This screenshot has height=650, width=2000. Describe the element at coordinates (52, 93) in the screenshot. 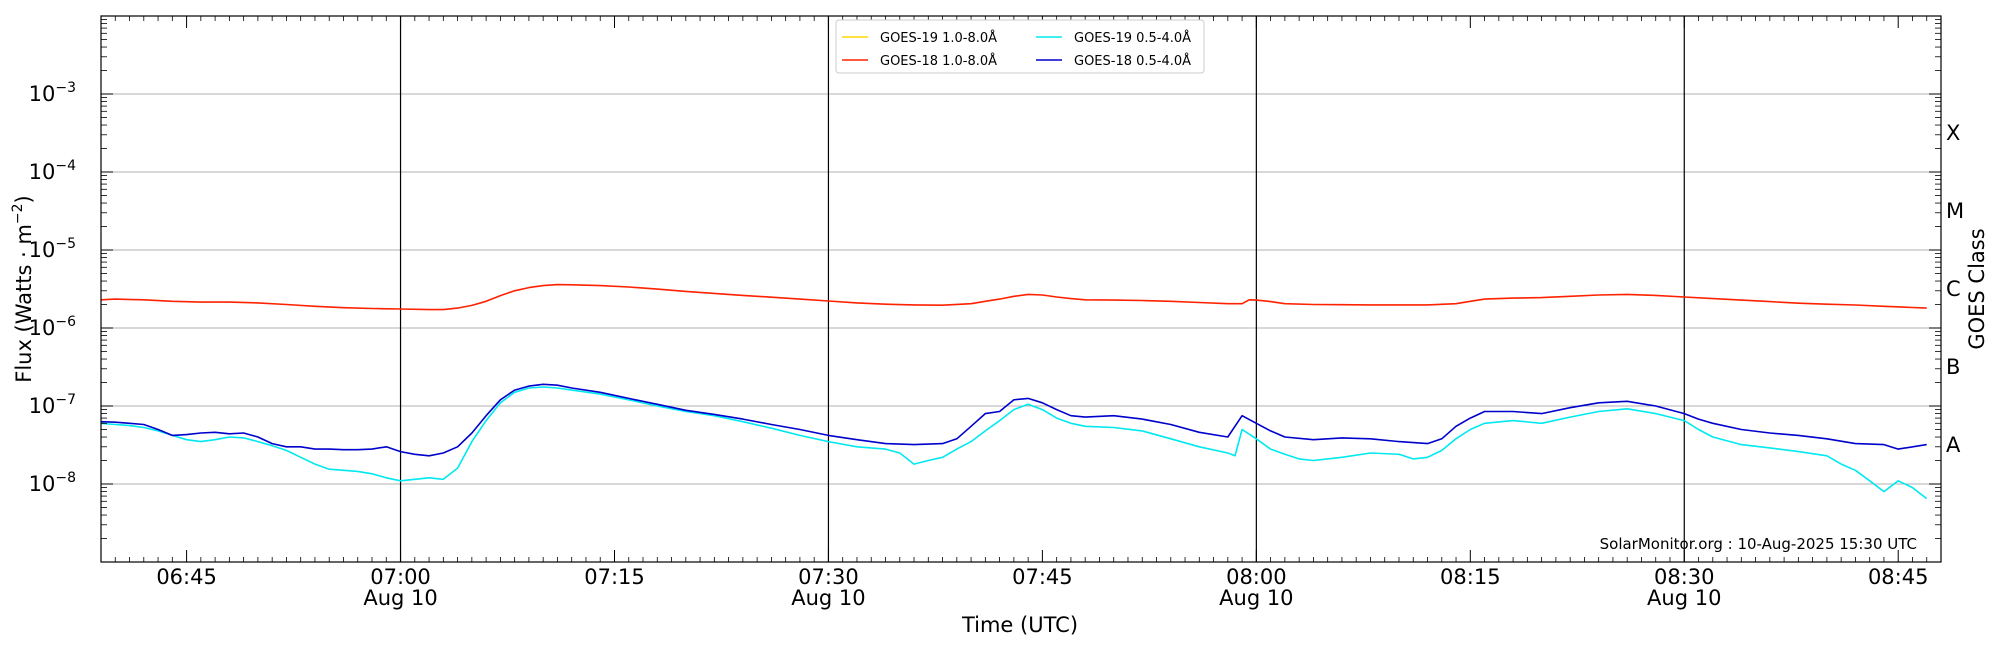

I see `y-tick-label: 10⁻³` at that location.